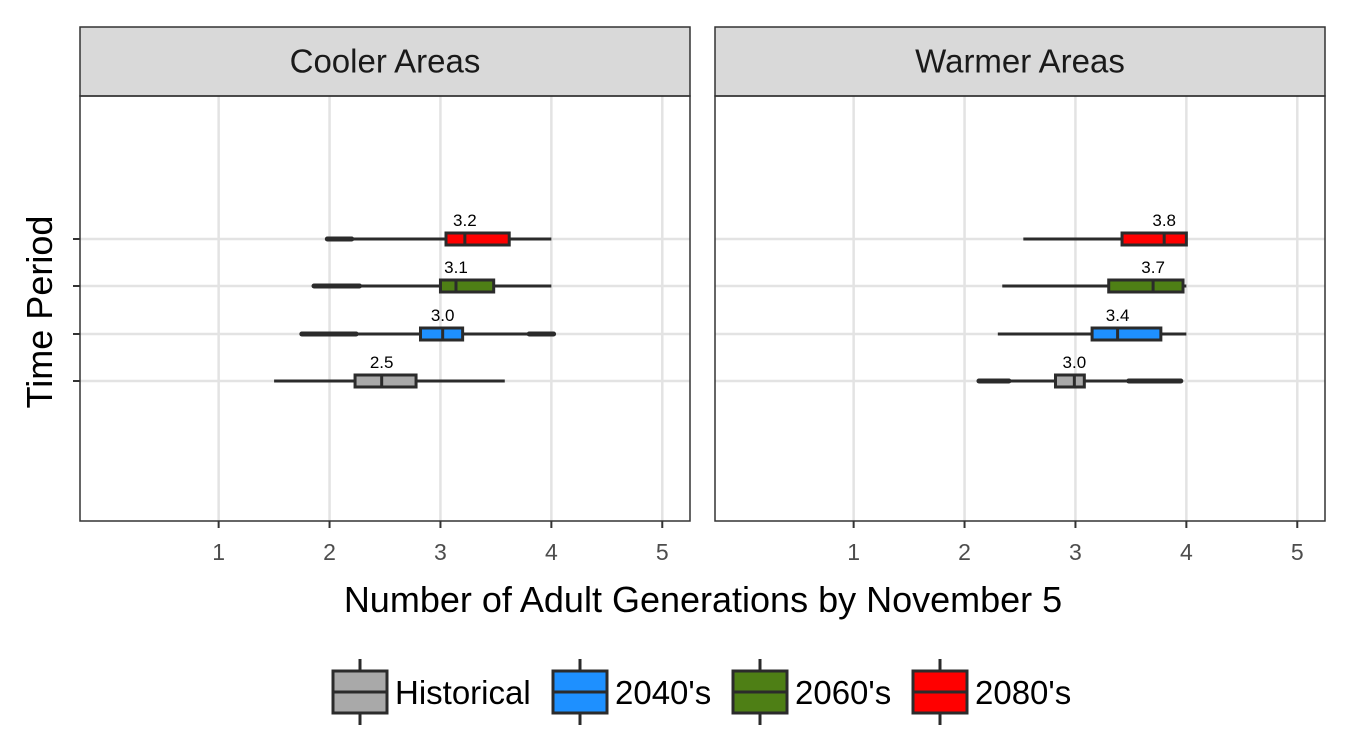 This screenshot has width=1350, height=750. I want to click on legend-item-2080s: 2080's, so click(991, 692).